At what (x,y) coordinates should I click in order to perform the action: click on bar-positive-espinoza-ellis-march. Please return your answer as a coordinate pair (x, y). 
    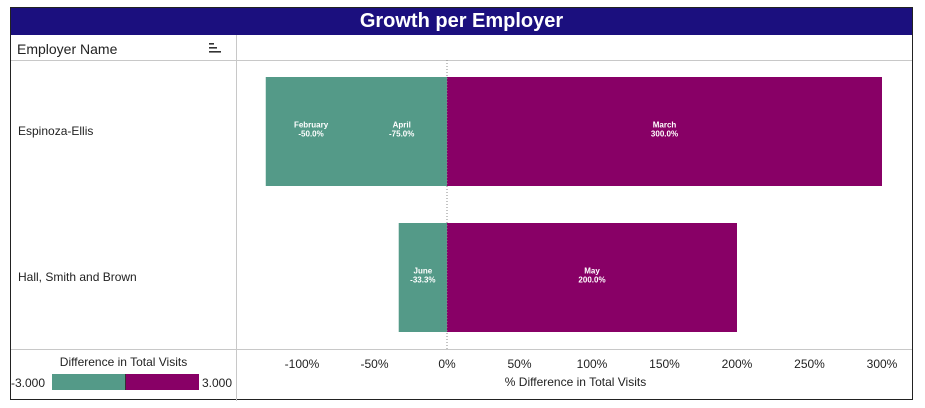
    Looking at the image, I should click on (664, 131).